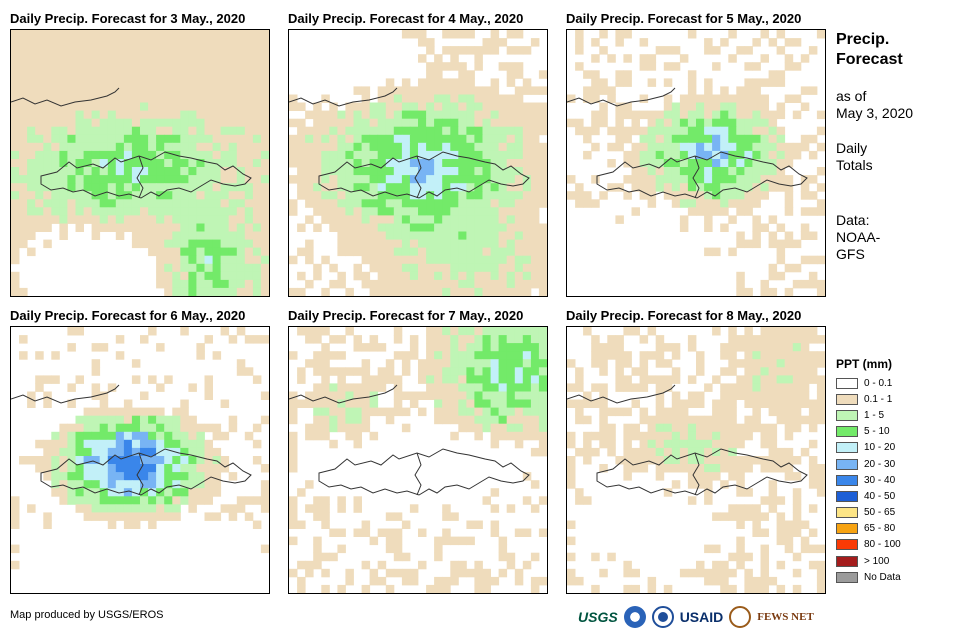 This screenshot has width=970, height=635. Describe the element at coordinates (901, 480) in the screenshot. I see `legend-item: 30 - 40` at that location.